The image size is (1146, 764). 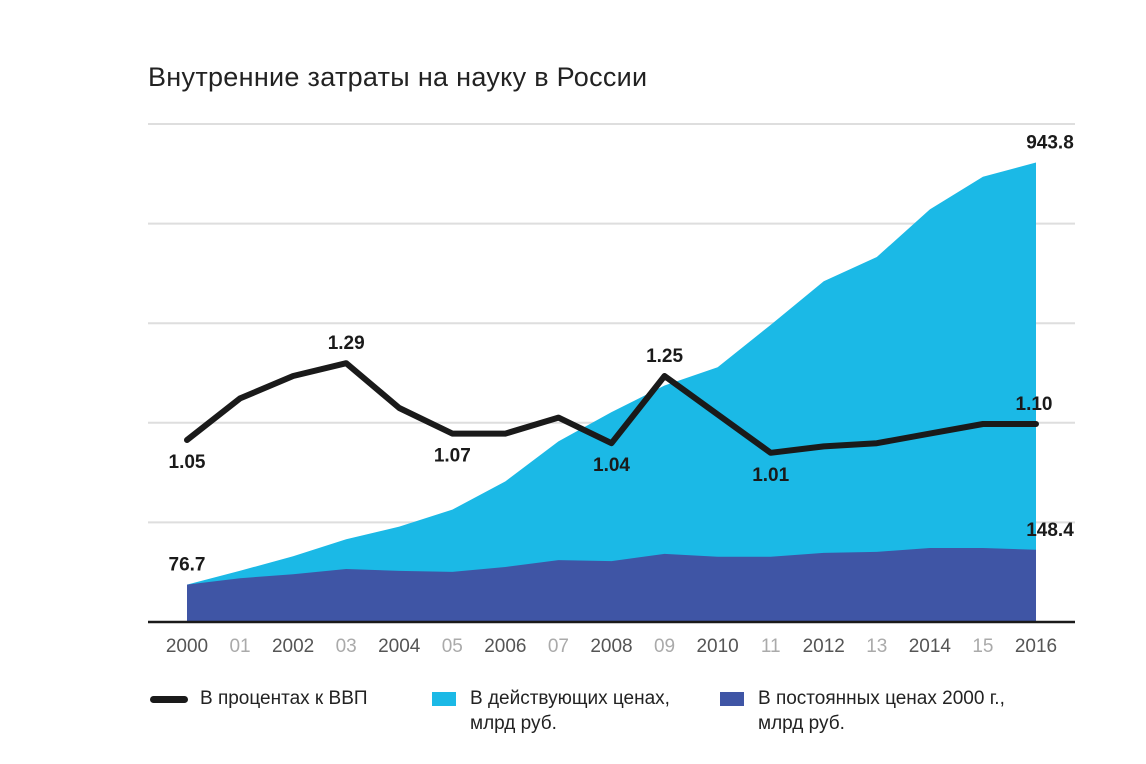 What do you see at coordinates (293, 646) in the screenshot?
I see `x-tick-label: 2002` at bounding box center [293, 646].